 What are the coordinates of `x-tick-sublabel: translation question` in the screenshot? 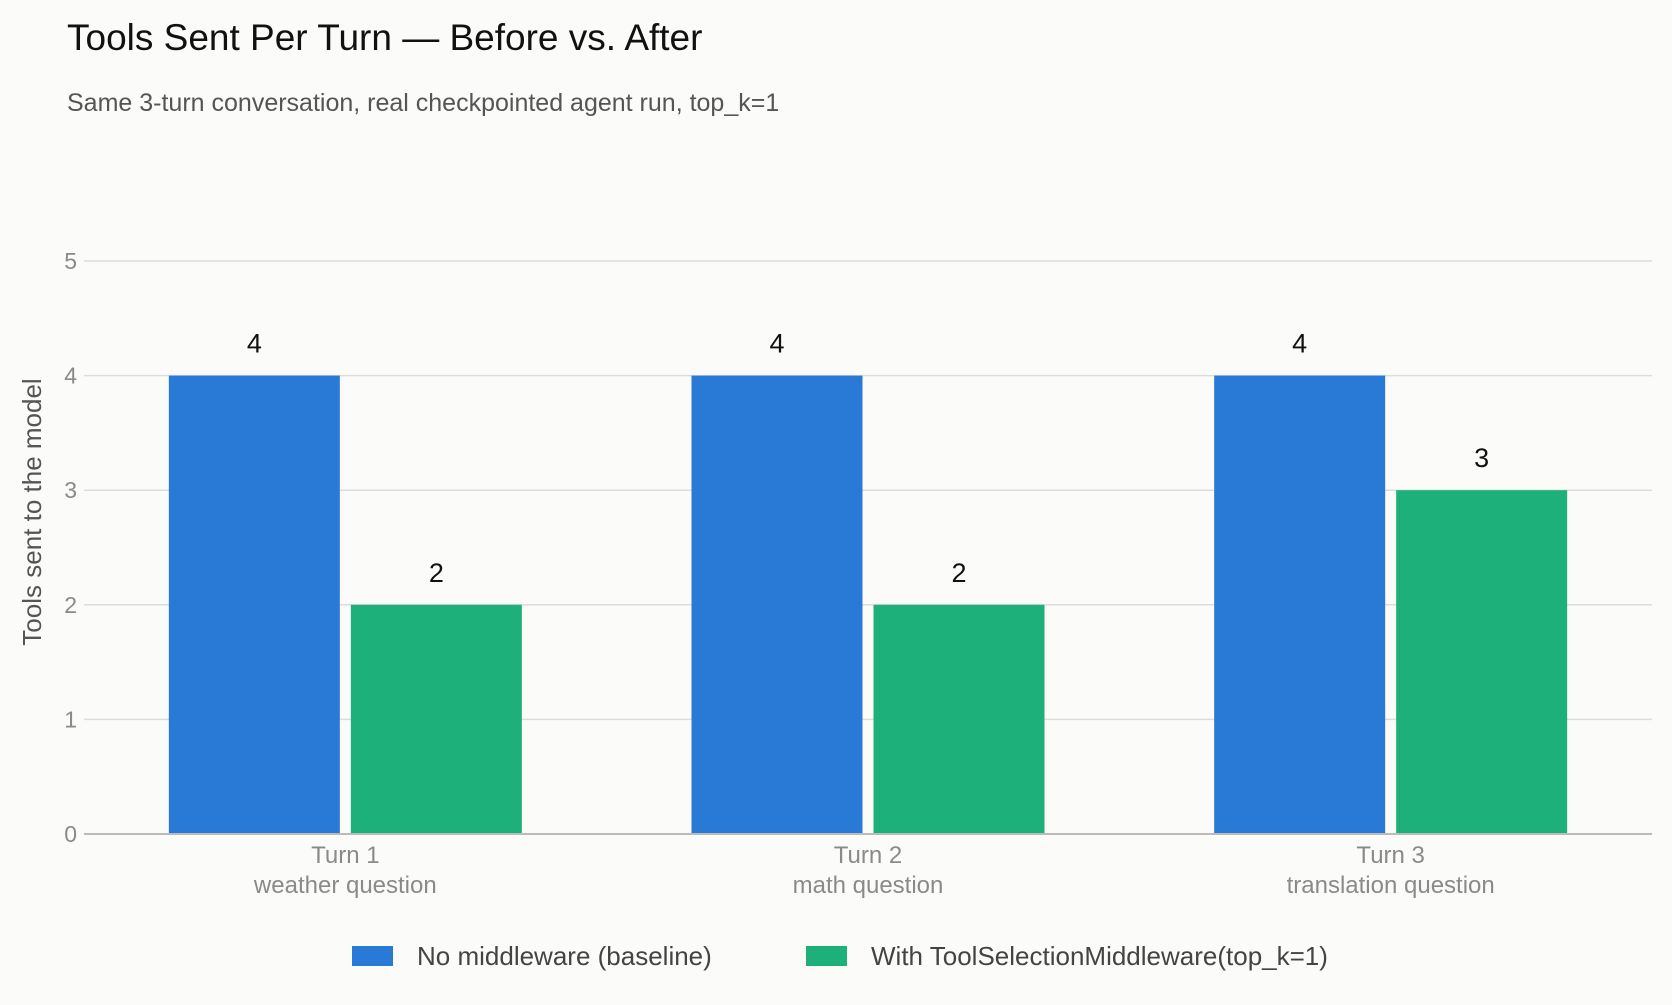 It's located at (1391, 885).